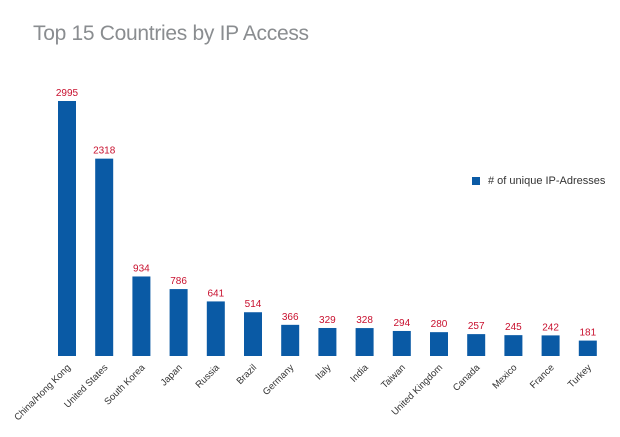 This screenshot has width=620, height=437. Describe the element at coordinates (439, 324) in the screenshot. I see `data-label: 280` at that location.